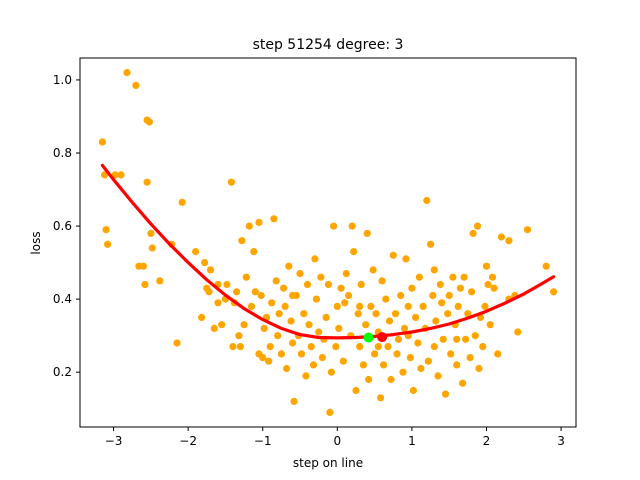 The width and height of the screenshot is (640, 480). Describe the element at coordinates (62, 226) in the screenshot. I see `y-tick-label: 0.6` at that location.